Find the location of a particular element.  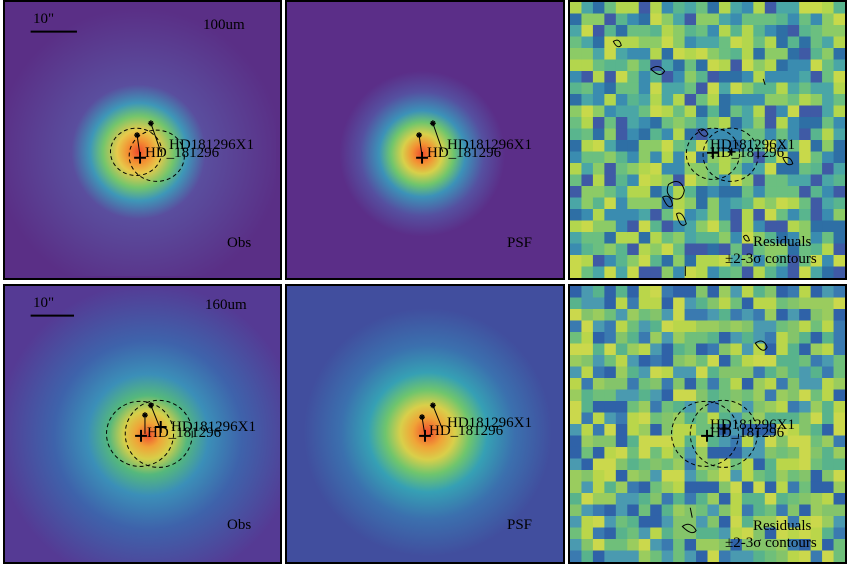

annotations-100um-residuals is located at coordinates (703, 158).